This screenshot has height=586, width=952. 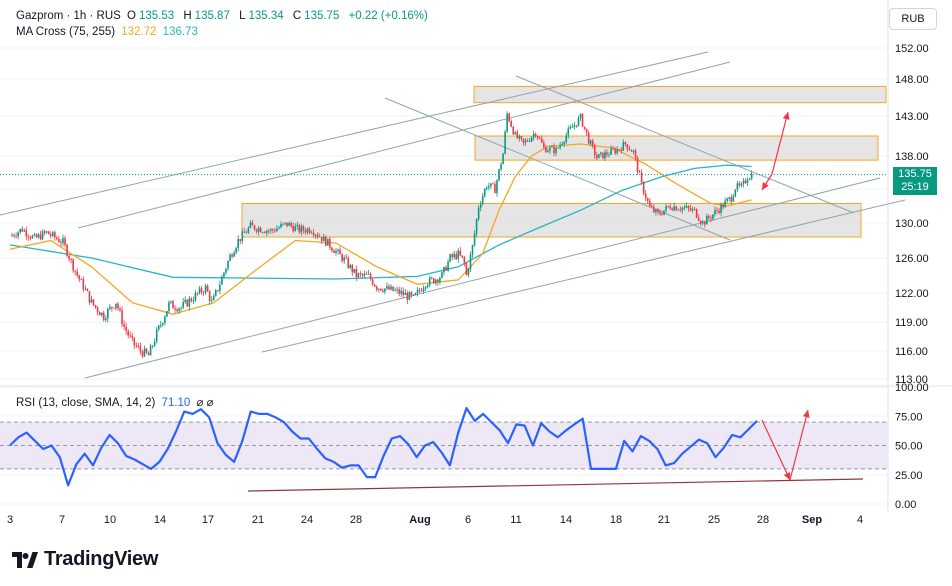 I want to click on last-price-value: 135.75, so click(x=915, y=174).